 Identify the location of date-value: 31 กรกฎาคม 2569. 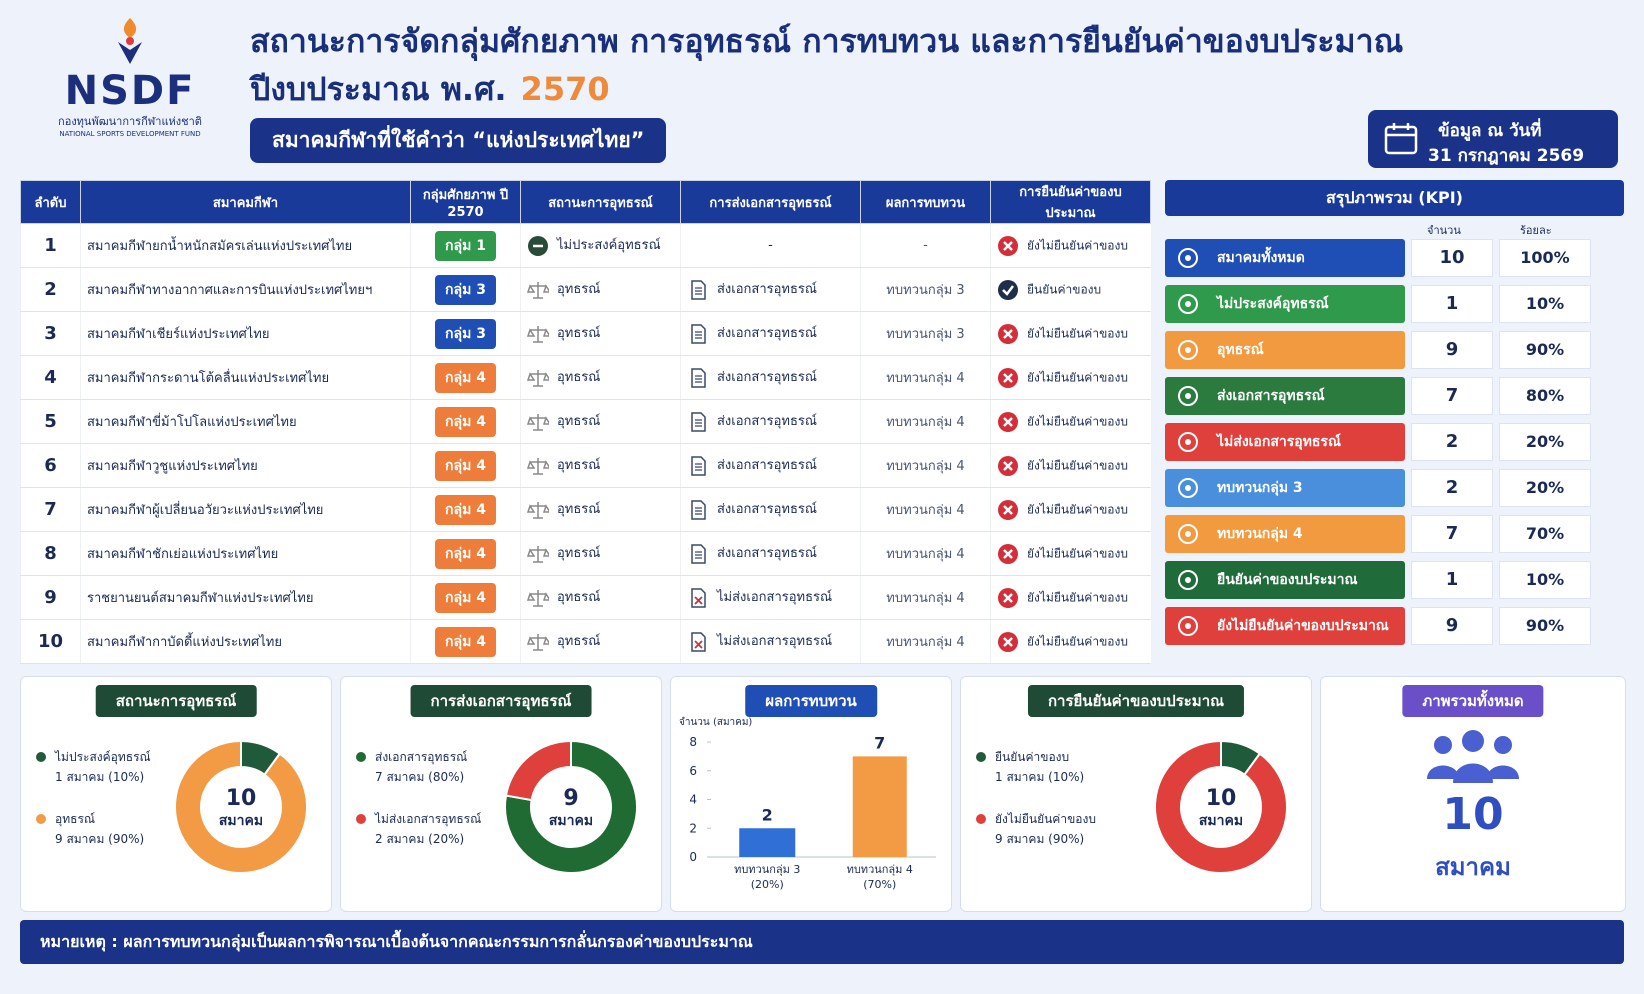
(1506, 156).